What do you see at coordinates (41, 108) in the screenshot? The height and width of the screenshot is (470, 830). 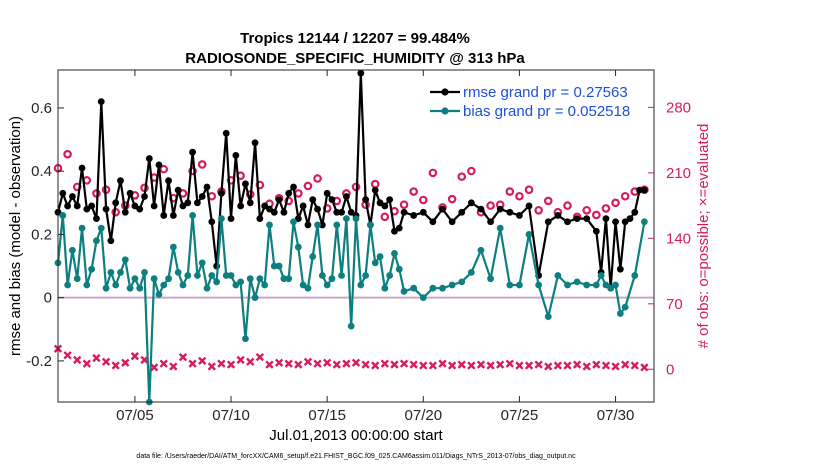 I see `y-tick-label-left: 0.6` at bounding box center [41, 108].